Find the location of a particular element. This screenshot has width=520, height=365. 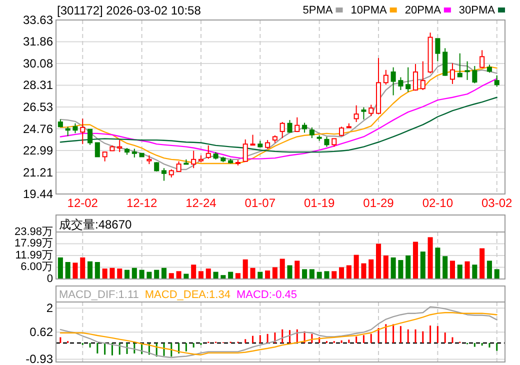

x-tick-label: 01-07 is located at coordinates (260, 203).